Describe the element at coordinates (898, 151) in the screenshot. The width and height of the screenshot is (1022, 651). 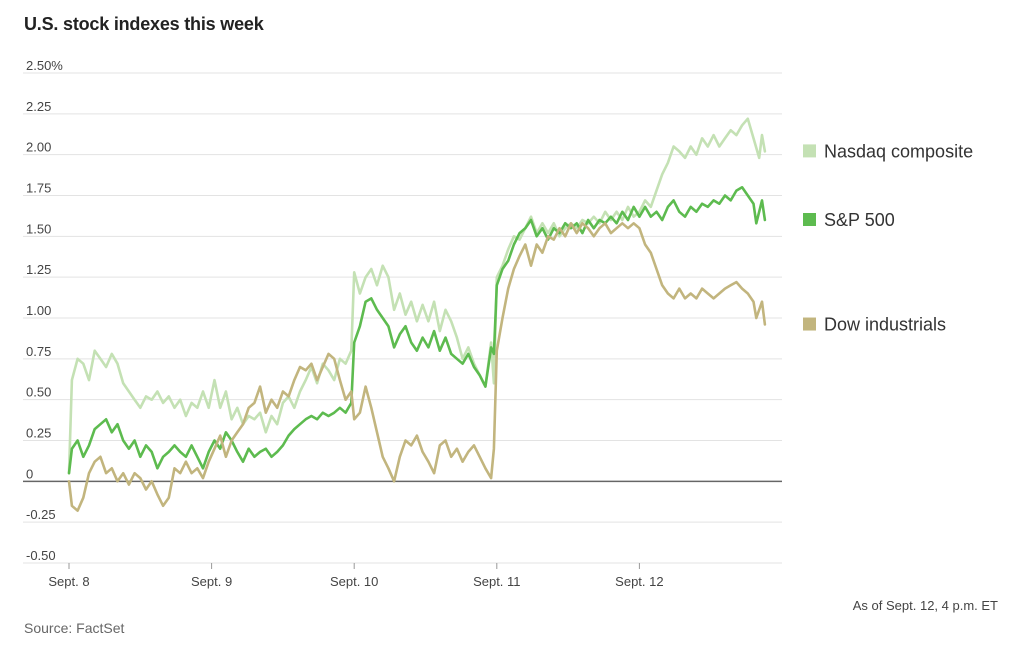
I see `legend-label-nasdaq-composite: Nasdaq composite` at that location.